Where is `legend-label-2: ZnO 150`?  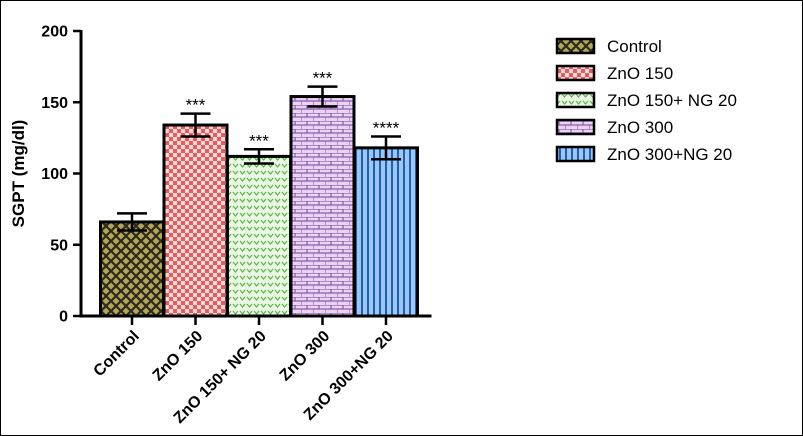
legend-label-2: ZnO 150 is located at coordinates (640, 73).